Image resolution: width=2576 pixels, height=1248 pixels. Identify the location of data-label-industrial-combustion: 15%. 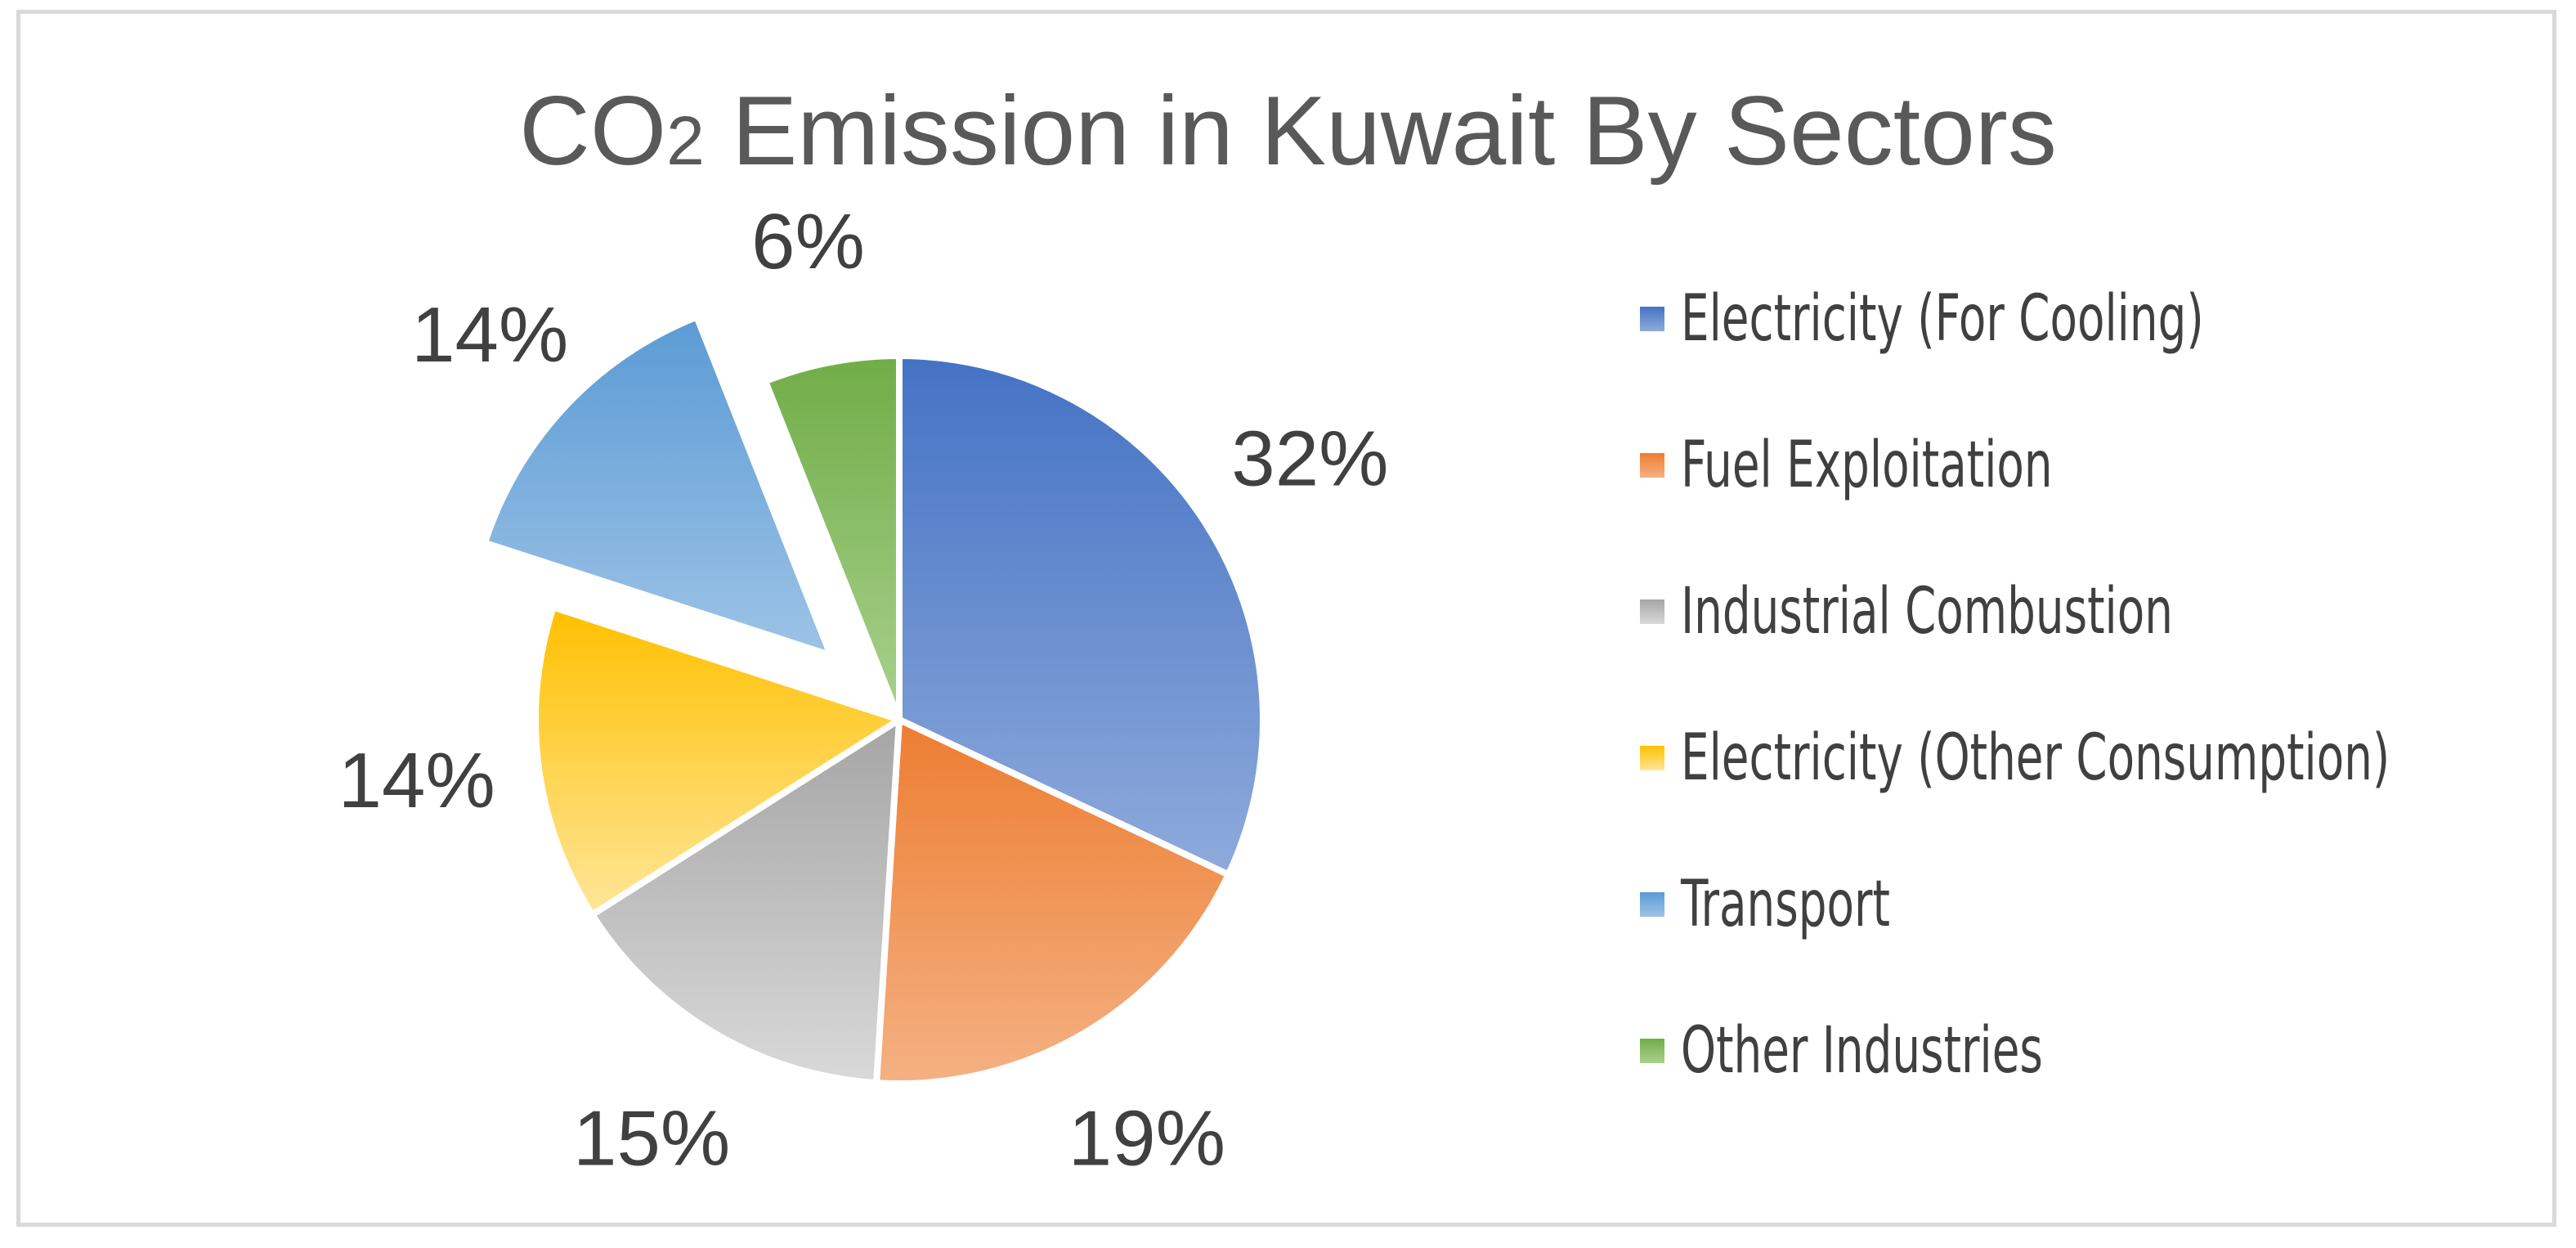
(652, 1139).